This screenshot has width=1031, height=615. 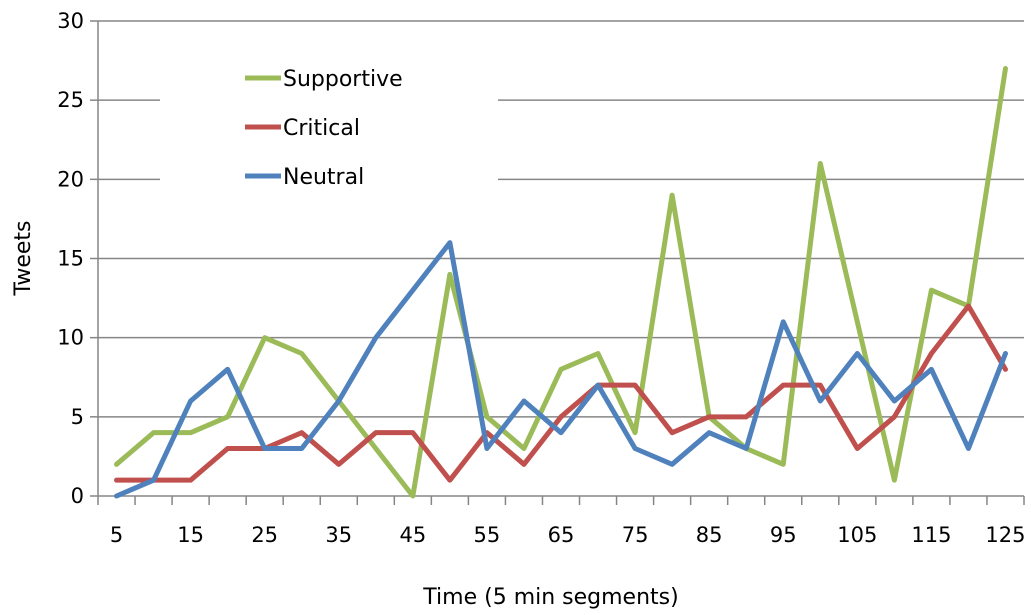 What do you see at coordinates (338, 535) in the screenshot?
I see `x-tick-label: 35` at bounding box center [338, 535].